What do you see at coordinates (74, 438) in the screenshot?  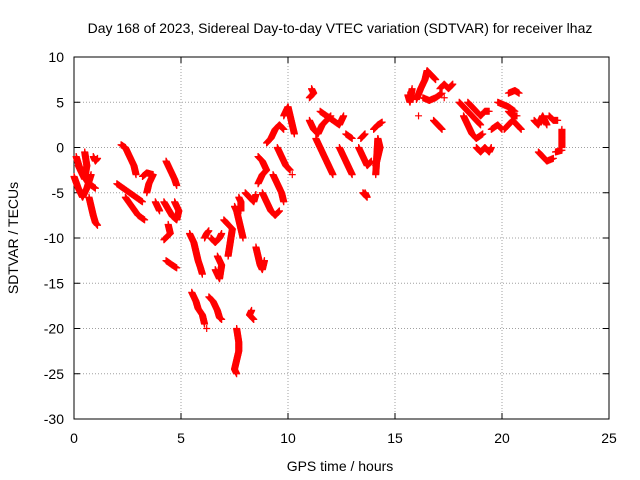 I see `x-tick-label: 0` at bounding box center [74, 438].